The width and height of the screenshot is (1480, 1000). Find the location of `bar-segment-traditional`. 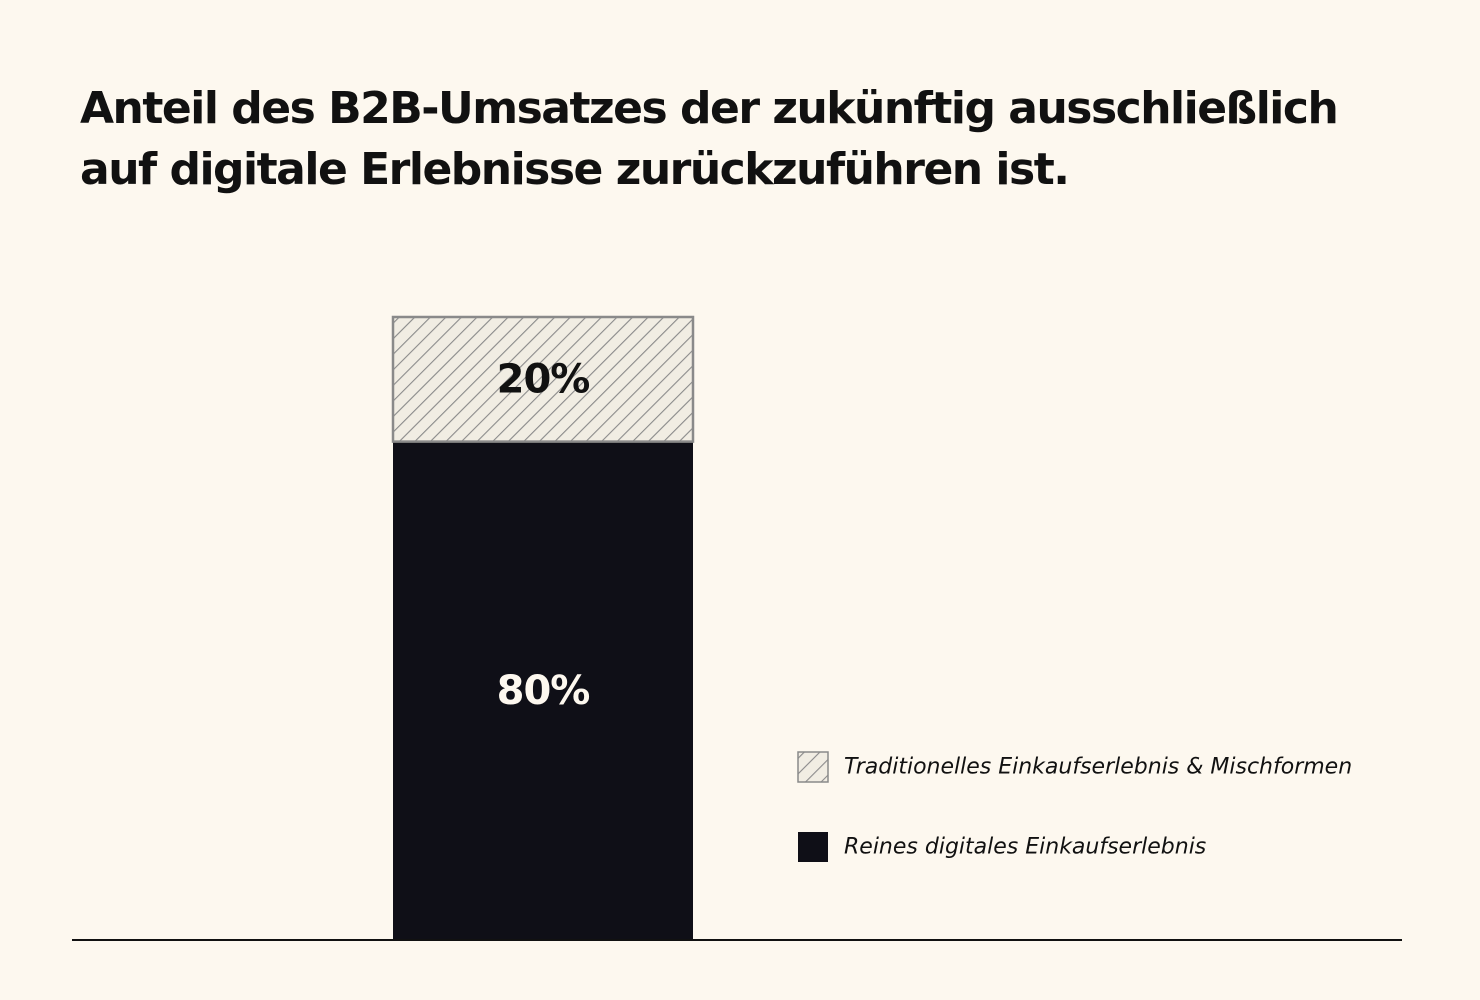

bar-segment-traditional is located at coordinates (543, 379).